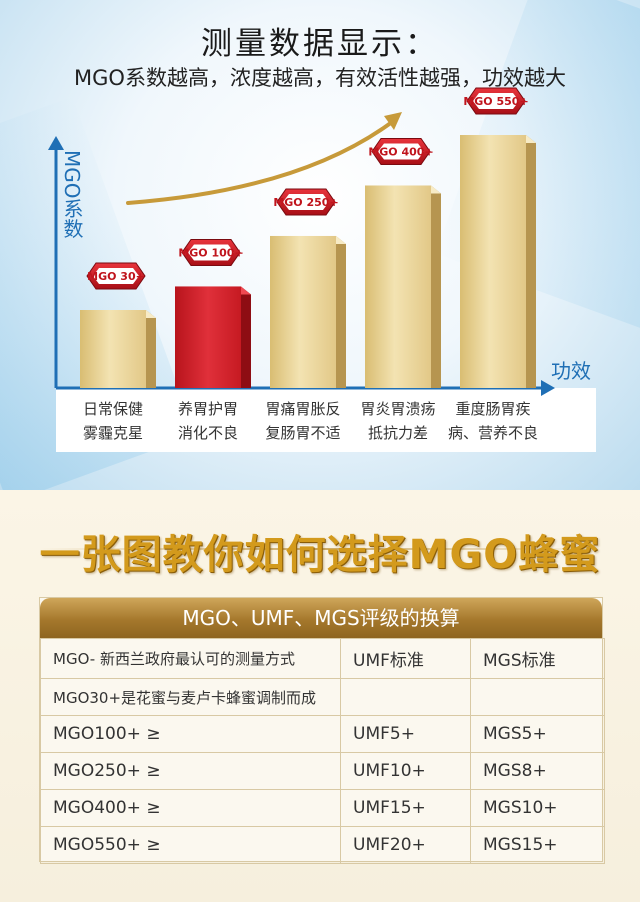 The width and height of the screenshot is (640, 902). Describe the element at coordinates (320, 78) in the screenshot. I see `page-subtitle: MGO系数越高，浓度越高，有效活性越强，功效越大` at that location.